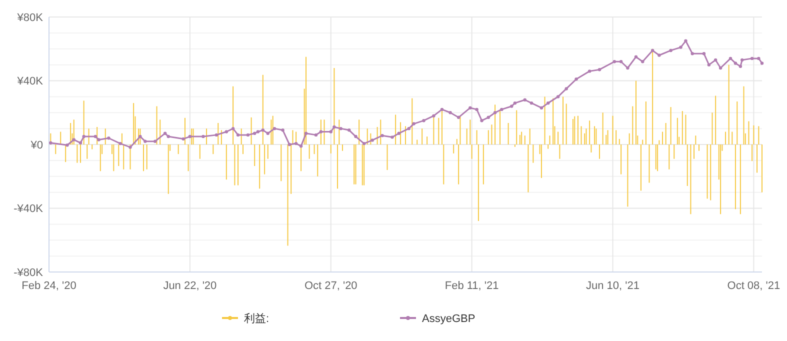 The height and width of the screenshot is (341, 787). Describe the element at coordinates (331, 286) in the screenshot. I see `x-tick-label: Oct 27, '20` at that location.